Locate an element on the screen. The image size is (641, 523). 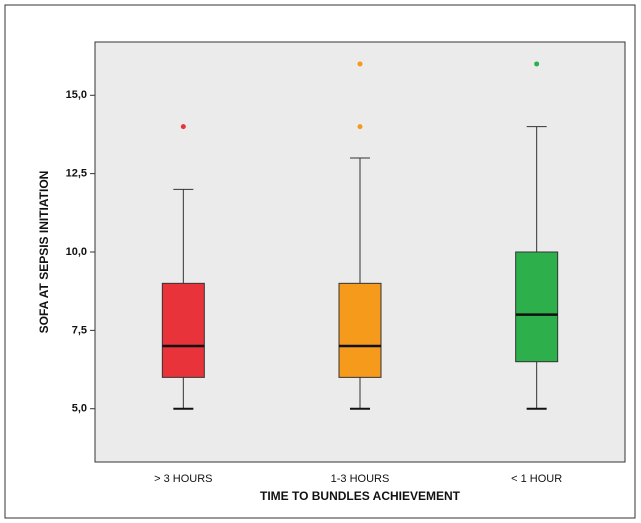
x-tick-label: < 1 HOUR is located at coordinates (536, 479).